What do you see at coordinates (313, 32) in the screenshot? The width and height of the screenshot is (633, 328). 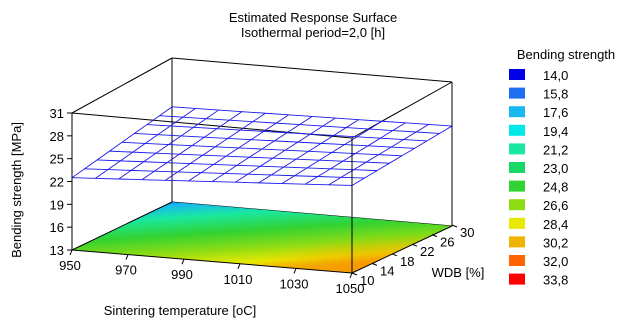 I see `chart-subtitle: Isothermal period=2,0 [h]` at bounding box center [313, 32].